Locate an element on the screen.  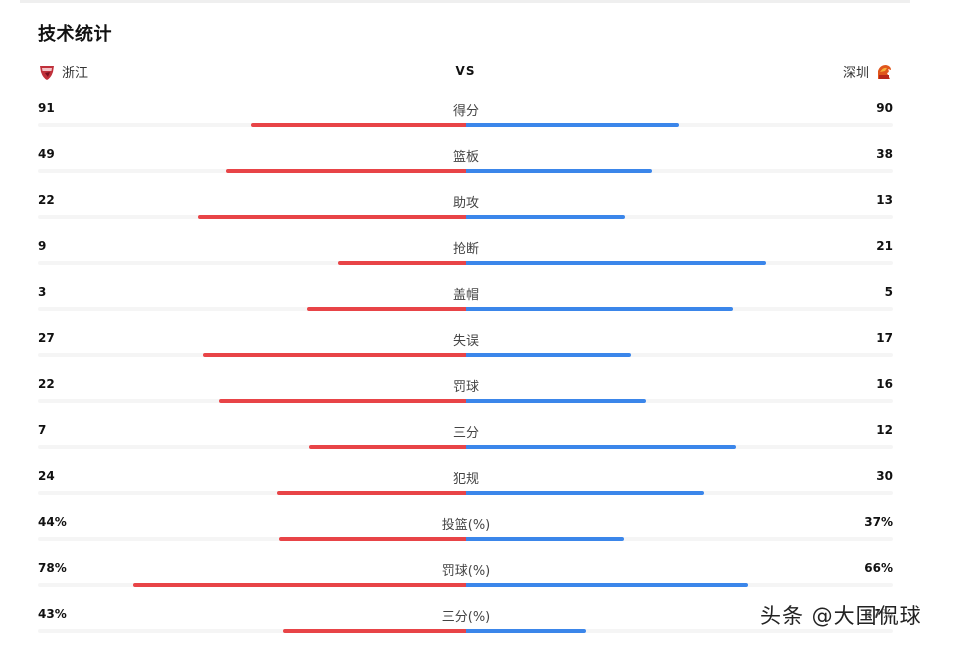
away-stat-value: 21 is located at coordinates (884, 246).